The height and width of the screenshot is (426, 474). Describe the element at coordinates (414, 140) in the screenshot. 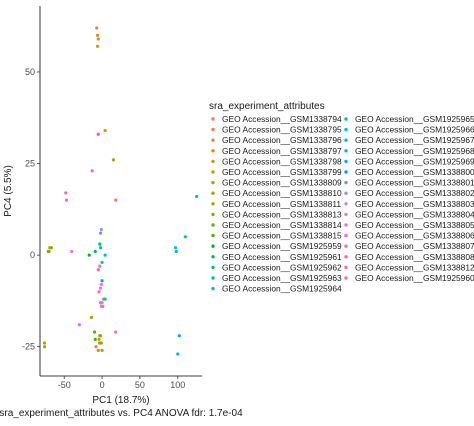

I see `legend-label: GEO Accession__GSM1925967` at that location.